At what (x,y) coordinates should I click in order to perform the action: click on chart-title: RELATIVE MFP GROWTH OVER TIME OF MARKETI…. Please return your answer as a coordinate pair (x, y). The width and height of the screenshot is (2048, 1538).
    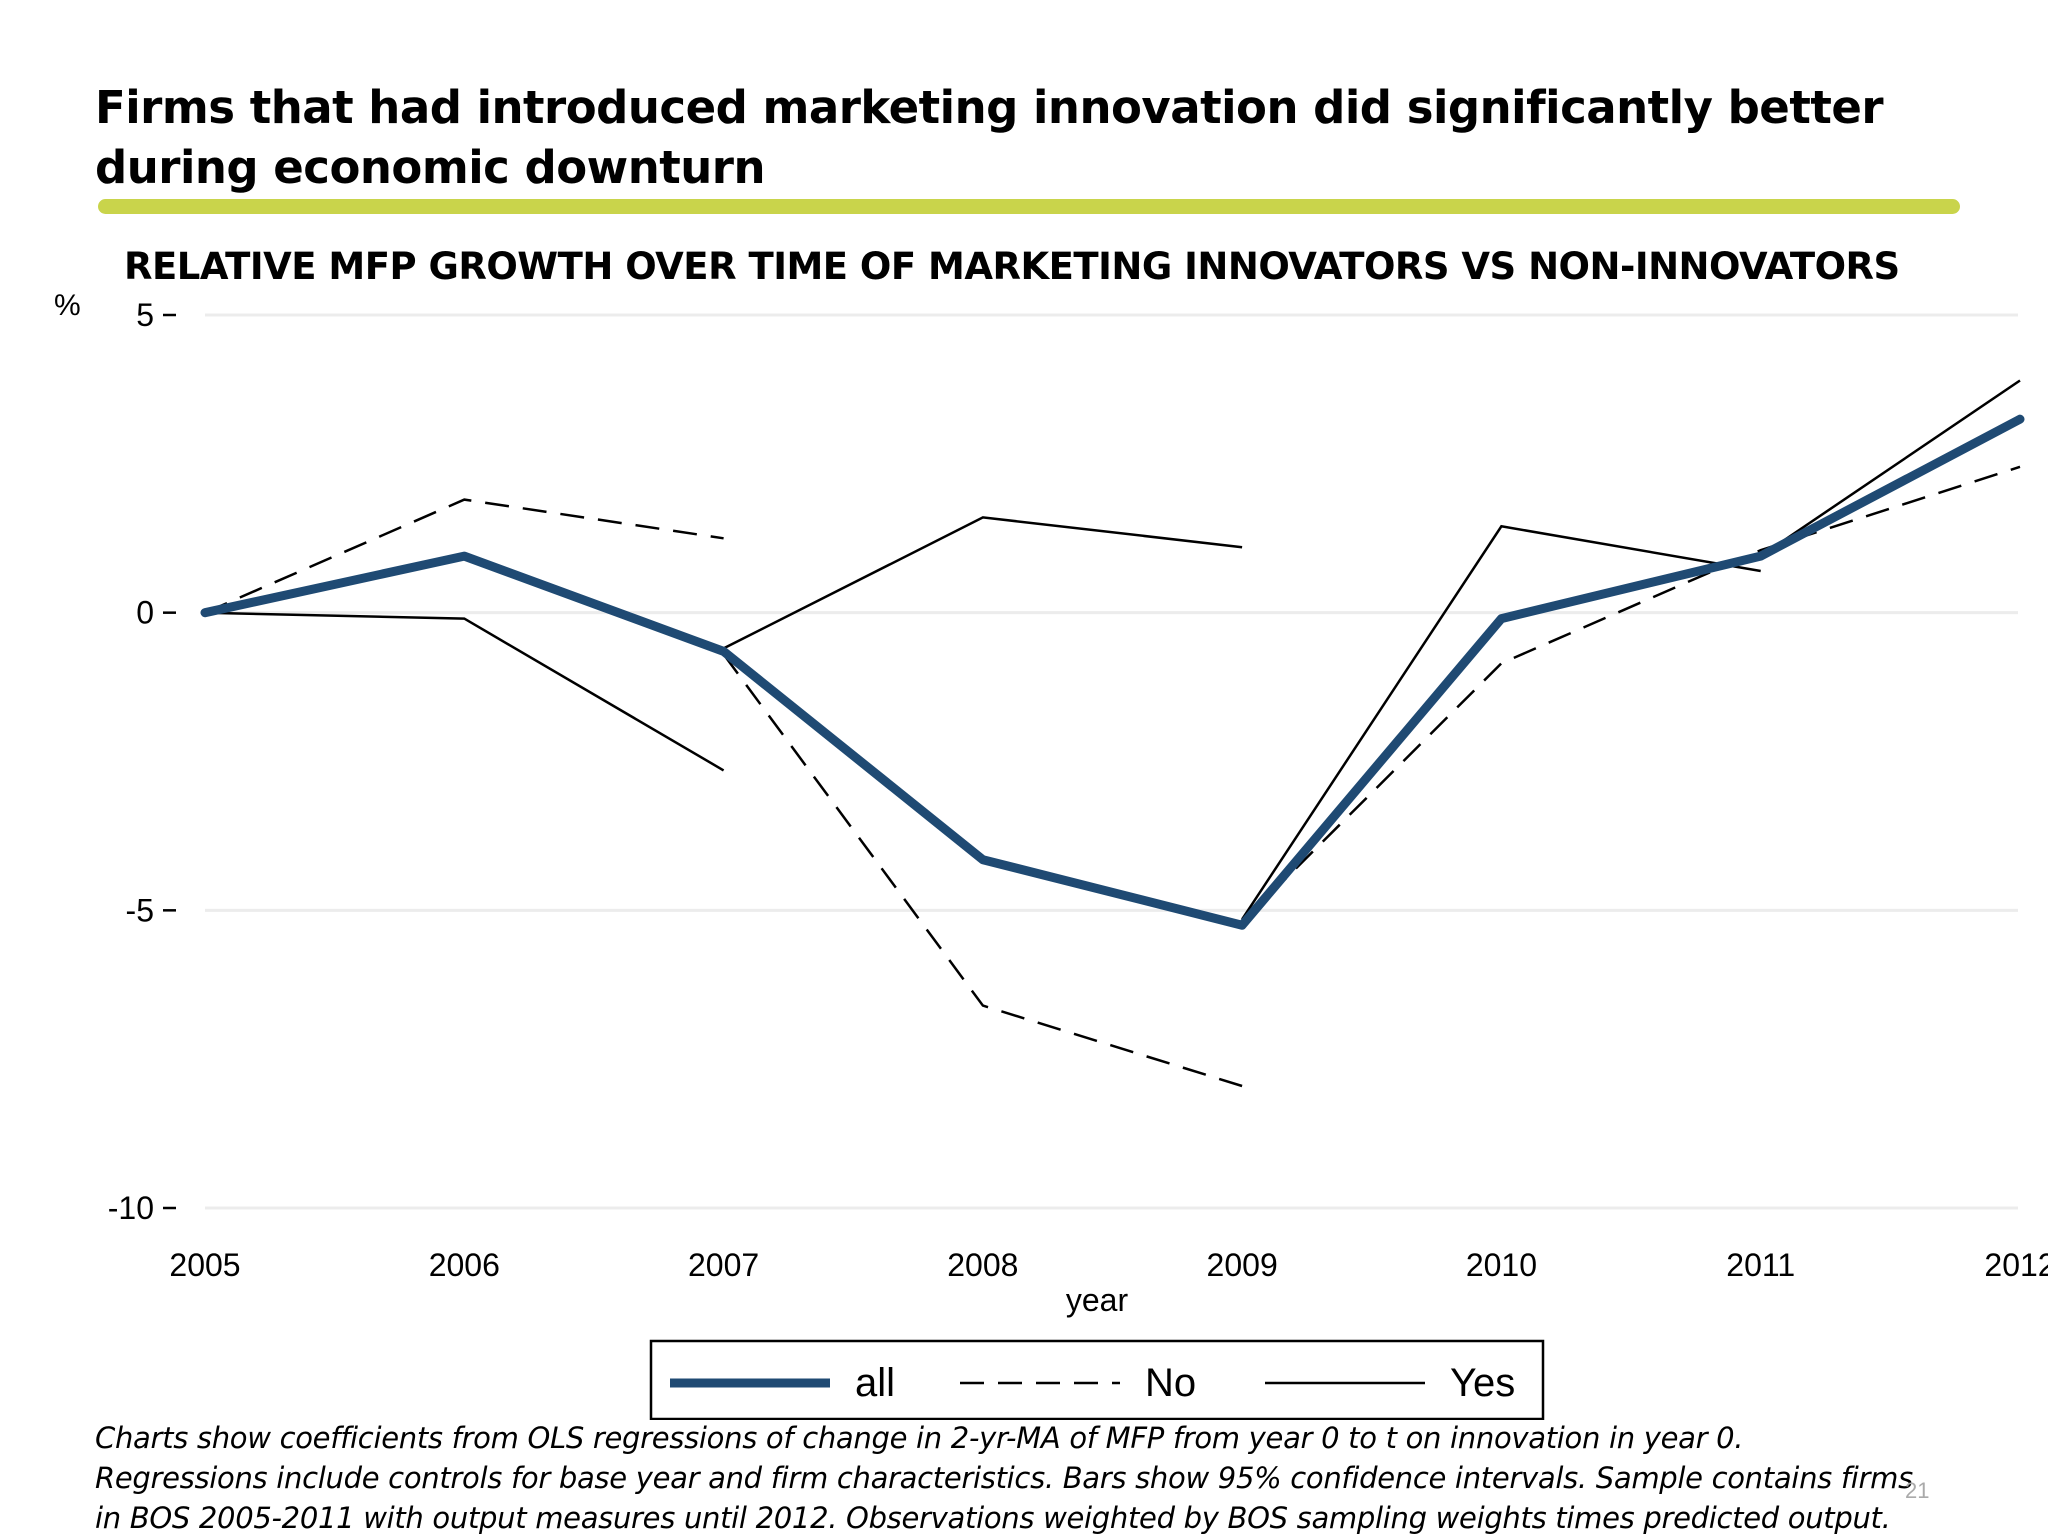
    Looking at the image, I should click on (1012, 266).